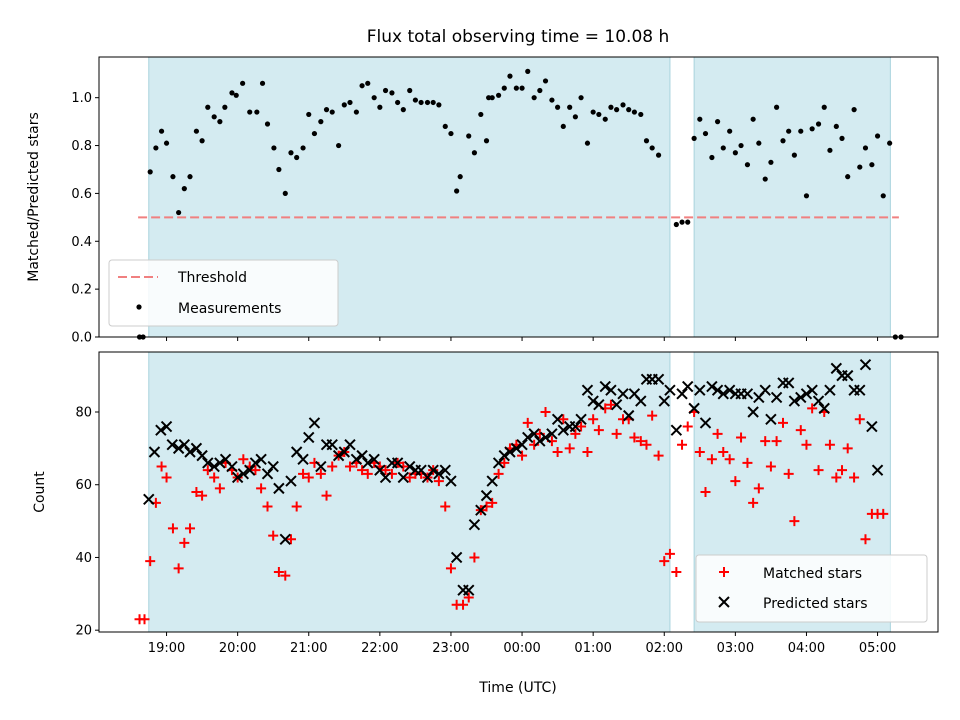 The width and height of the screenshot is (960, 720). I want to click on x-tick-label: 21:00, so click(308, 648).